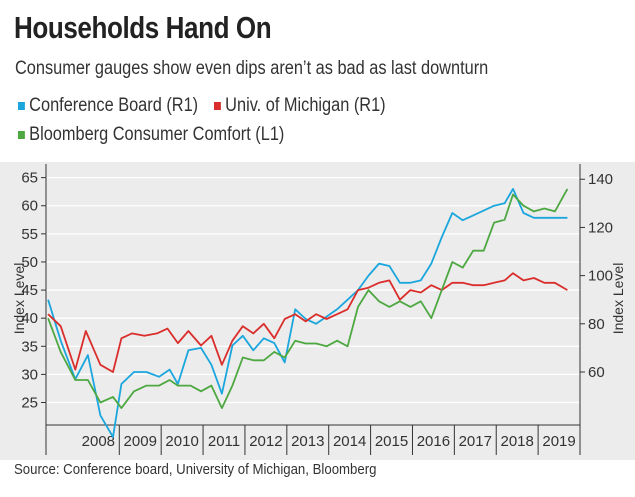  I want to click on x-tick-label-2012: 2012, so click(265, 441).